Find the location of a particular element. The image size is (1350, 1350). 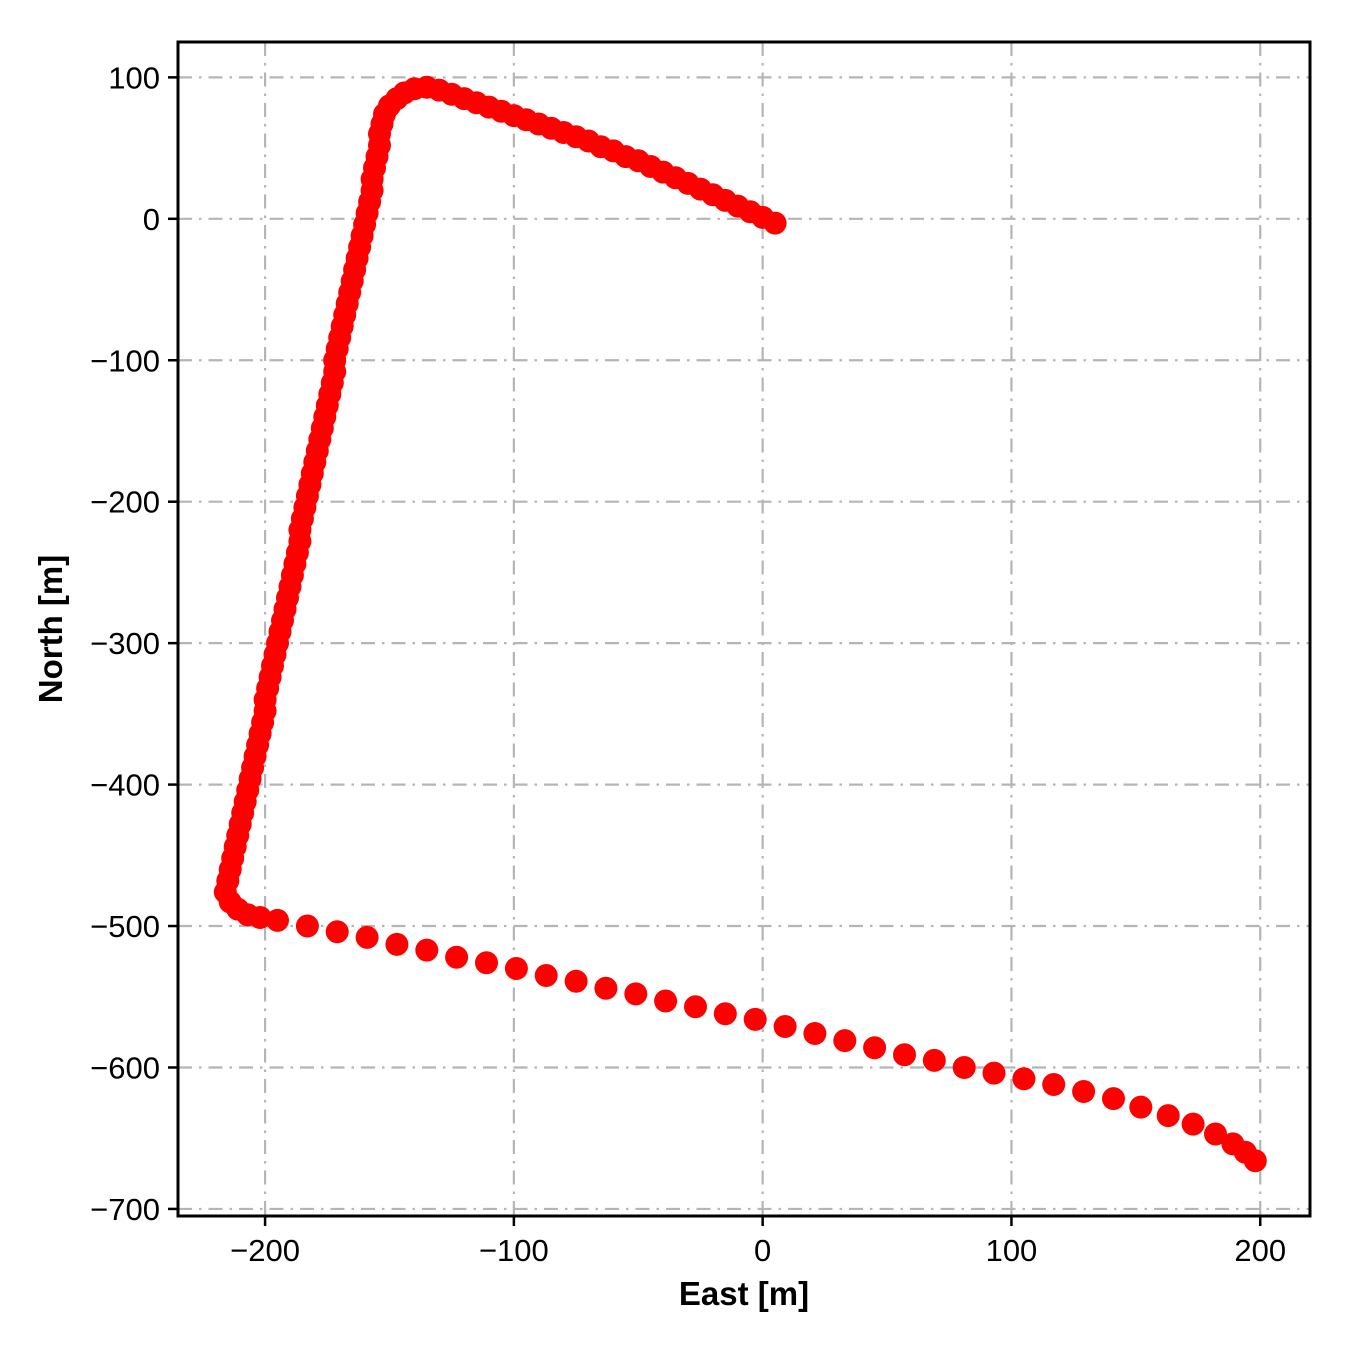

y-tick-label: −600 is located at coordinates (125, 1067).